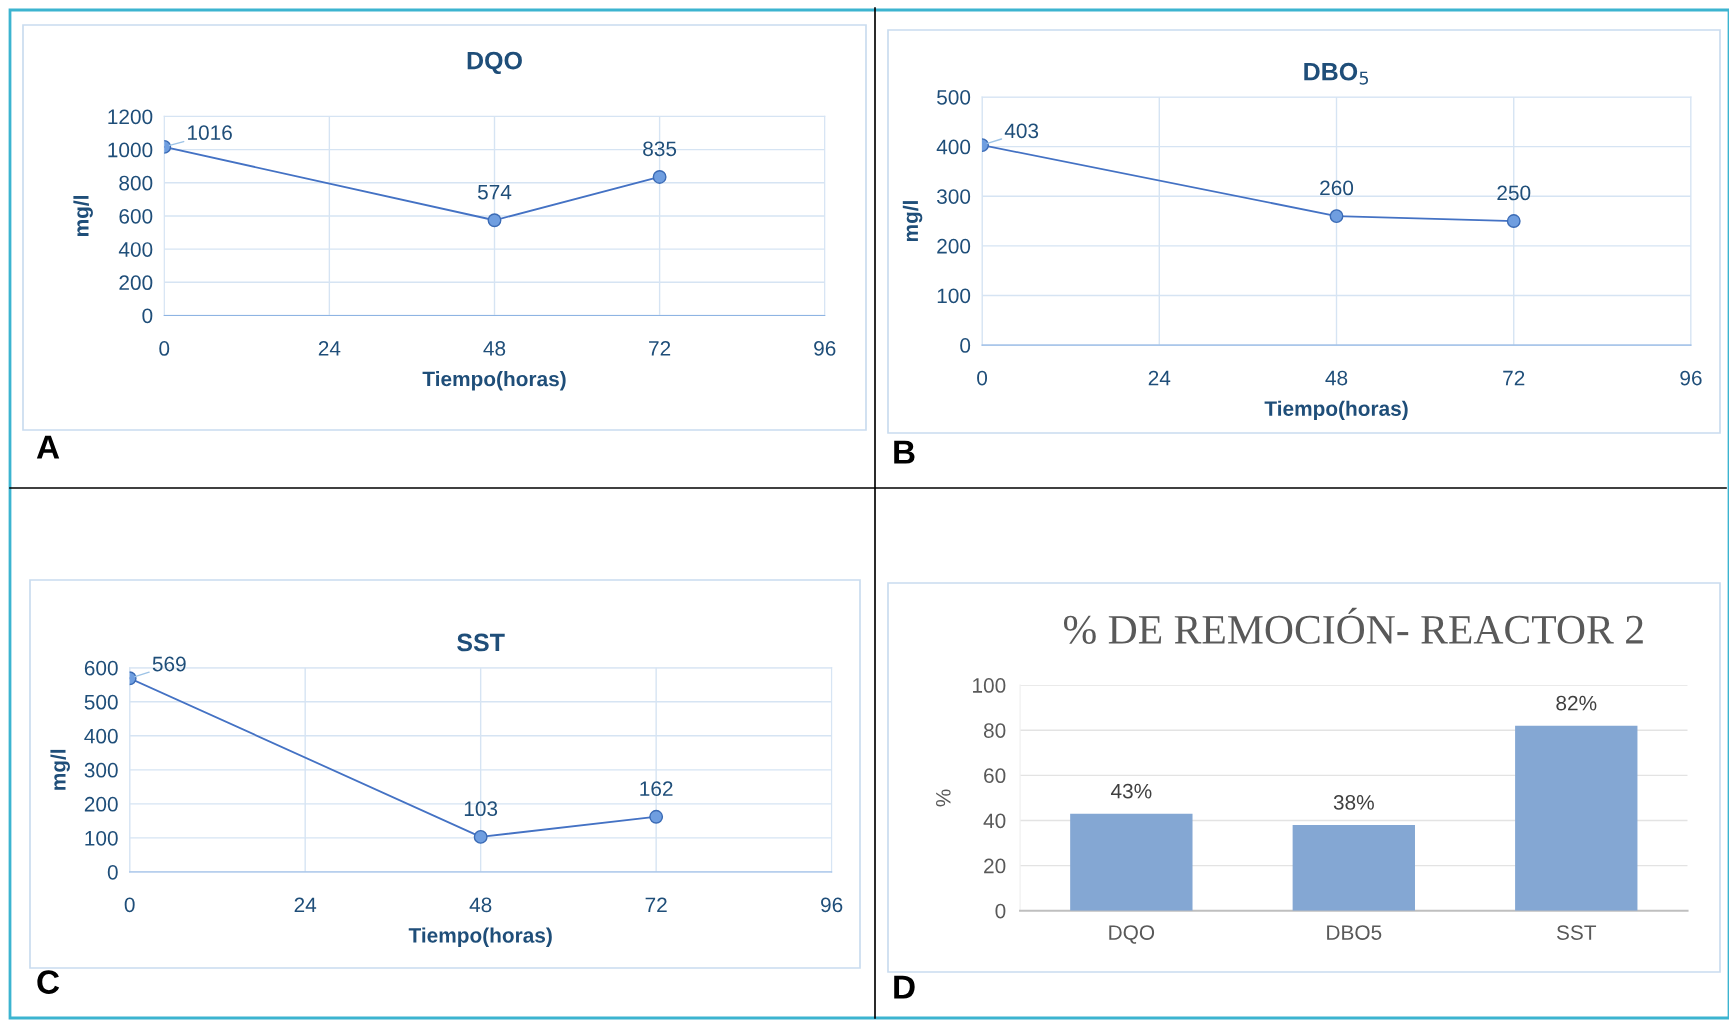 The image size is (1729, 1021). What do you see at coordinates (904, 987) in the screenshot?
I see `text: D` at bounding box center [904, 987].